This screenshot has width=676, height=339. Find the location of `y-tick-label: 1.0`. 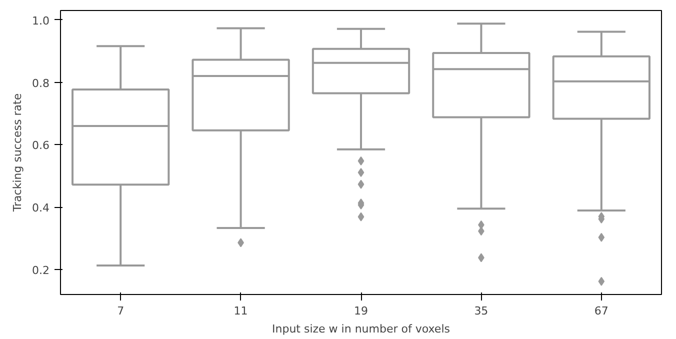

y-tick-label: 1.0 is located at coordinates (41, 21).